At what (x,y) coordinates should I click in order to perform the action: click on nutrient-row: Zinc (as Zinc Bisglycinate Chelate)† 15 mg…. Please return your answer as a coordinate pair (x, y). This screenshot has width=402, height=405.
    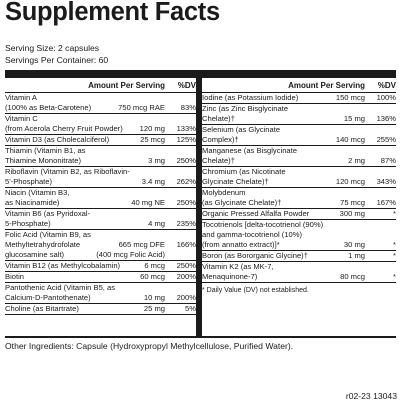
    Looking at the image, I should click on (299, 114).